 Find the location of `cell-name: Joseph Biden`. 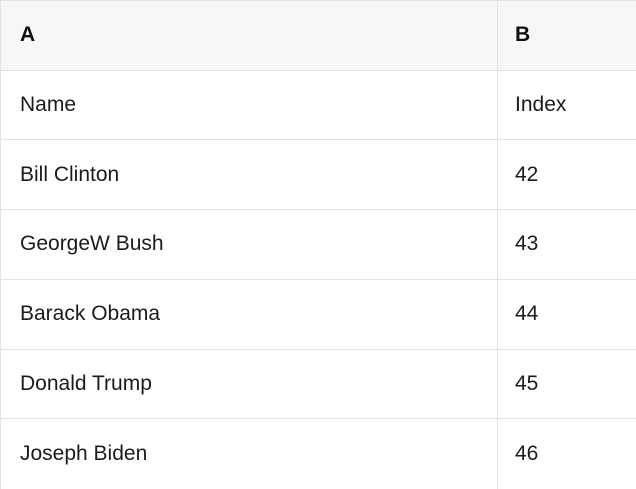

cell-name: Joseph Biden is located at coordinates (249, 454).